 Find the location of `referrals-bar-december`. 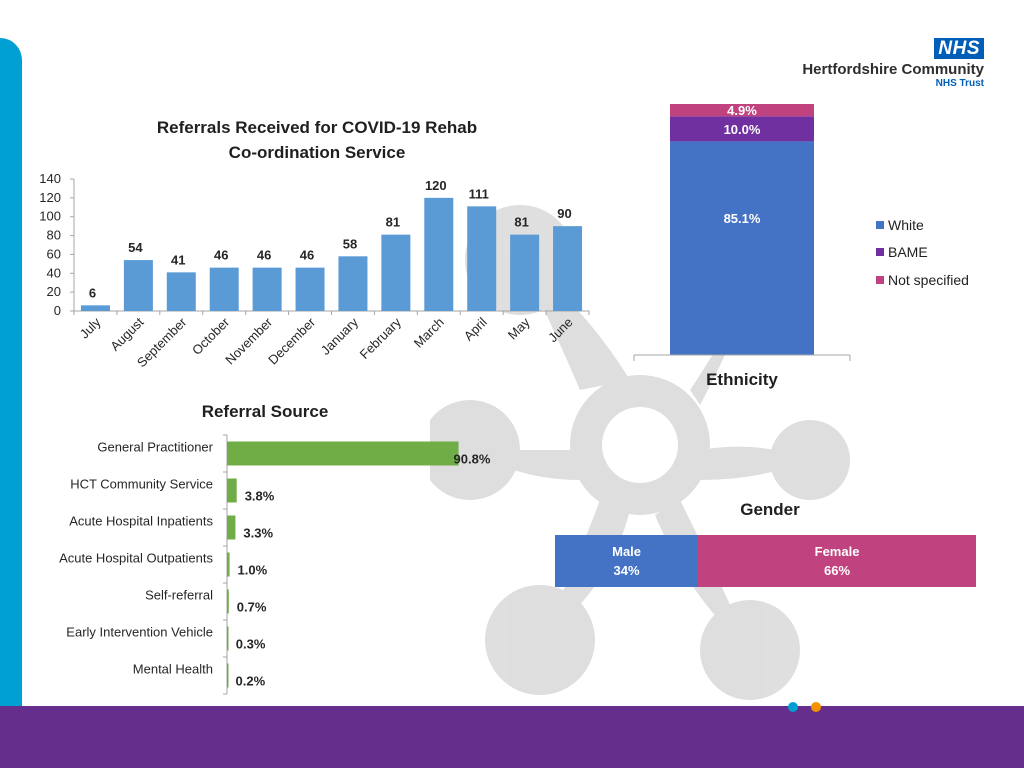

referrals-bar-december is located at coordinates (310, 289).